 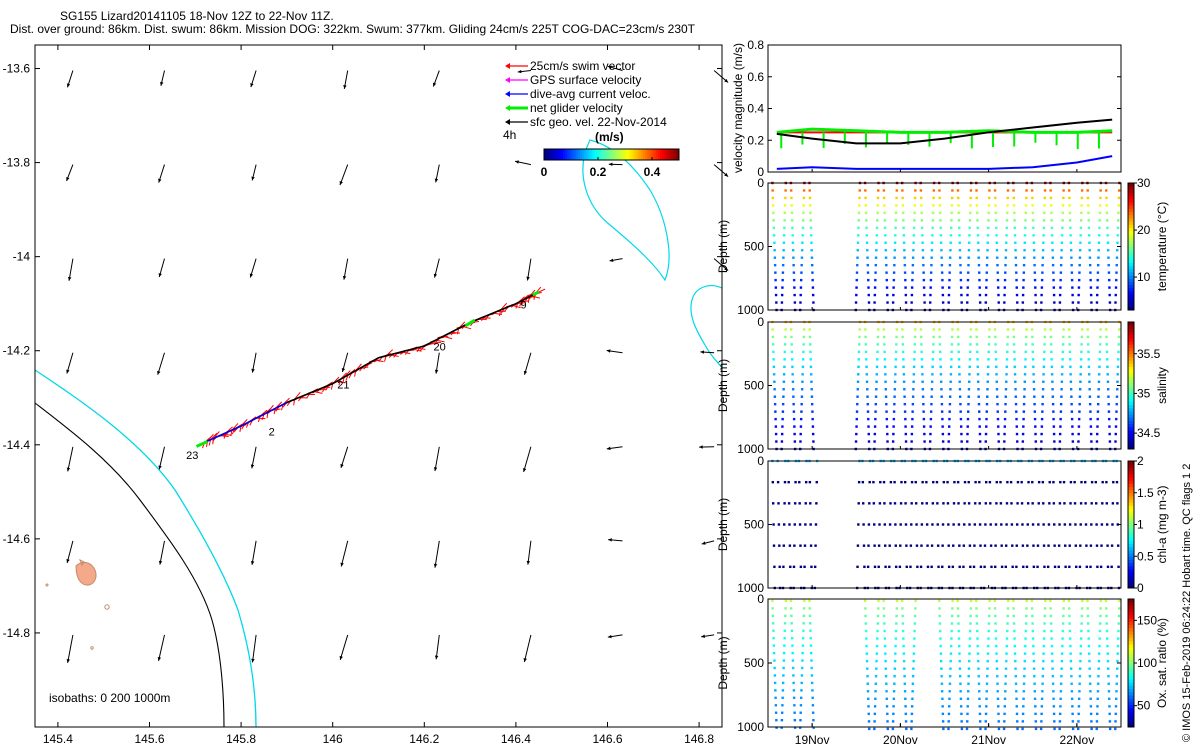 I want to click on velocity-y-tick-label: 0.4, so click(x=755, y=109).